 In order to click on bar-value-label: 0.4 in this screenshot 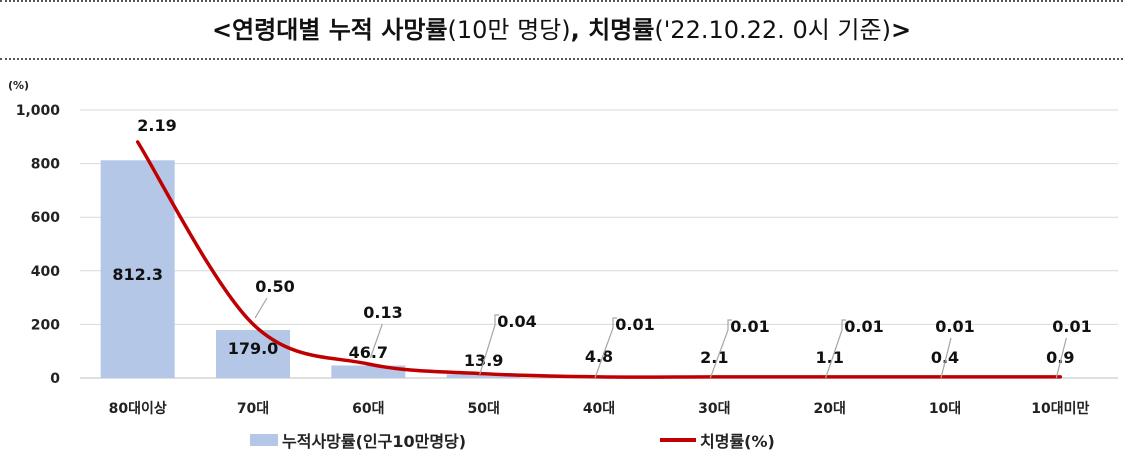, I will do `click(945, 357)`.